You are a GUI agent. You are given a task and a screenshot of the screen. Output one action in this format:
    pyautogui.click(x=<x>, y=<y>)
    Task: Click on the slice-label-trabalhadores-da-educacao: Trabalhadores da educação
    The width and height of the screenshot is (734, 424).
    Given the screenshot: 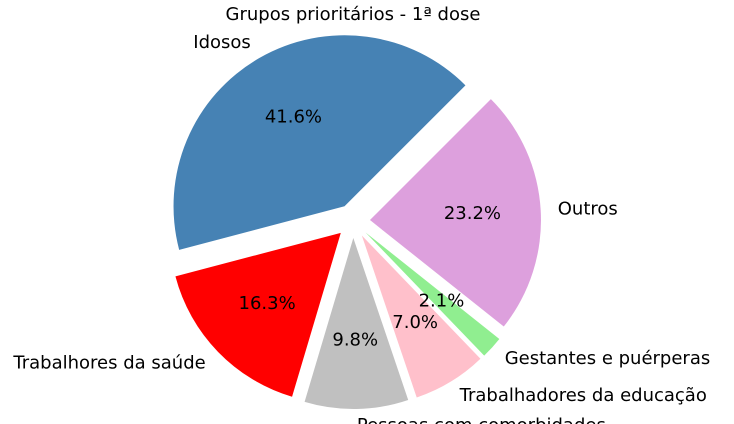 What is the action you would take?
    pyautogui.click(x=583, y=395)
    